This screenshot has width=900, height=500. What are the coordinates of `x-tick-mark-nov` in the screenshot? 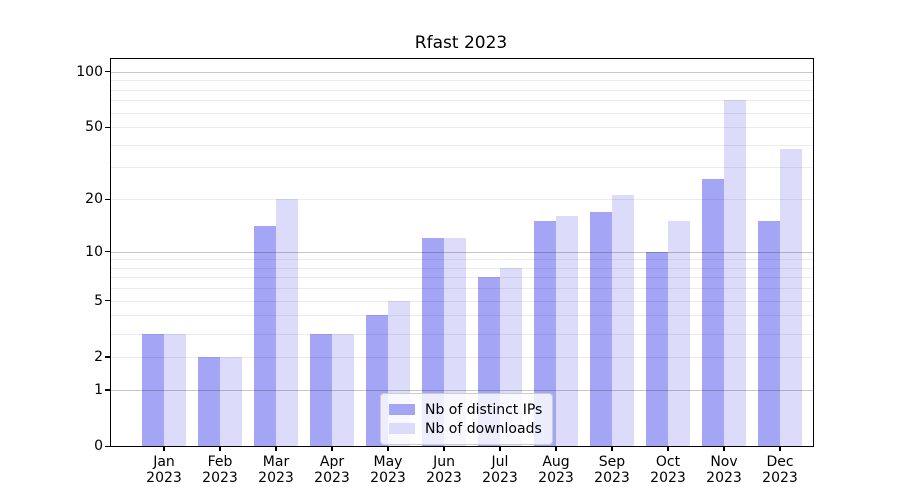 It's located at (724, 448).